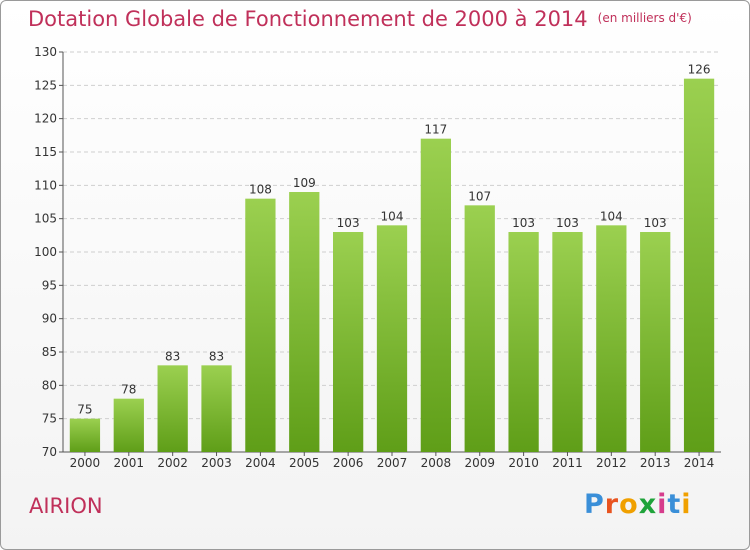 This screenshot has width=750, height=550. I want to click on x-tick-label: 2004, so click(260, 463).